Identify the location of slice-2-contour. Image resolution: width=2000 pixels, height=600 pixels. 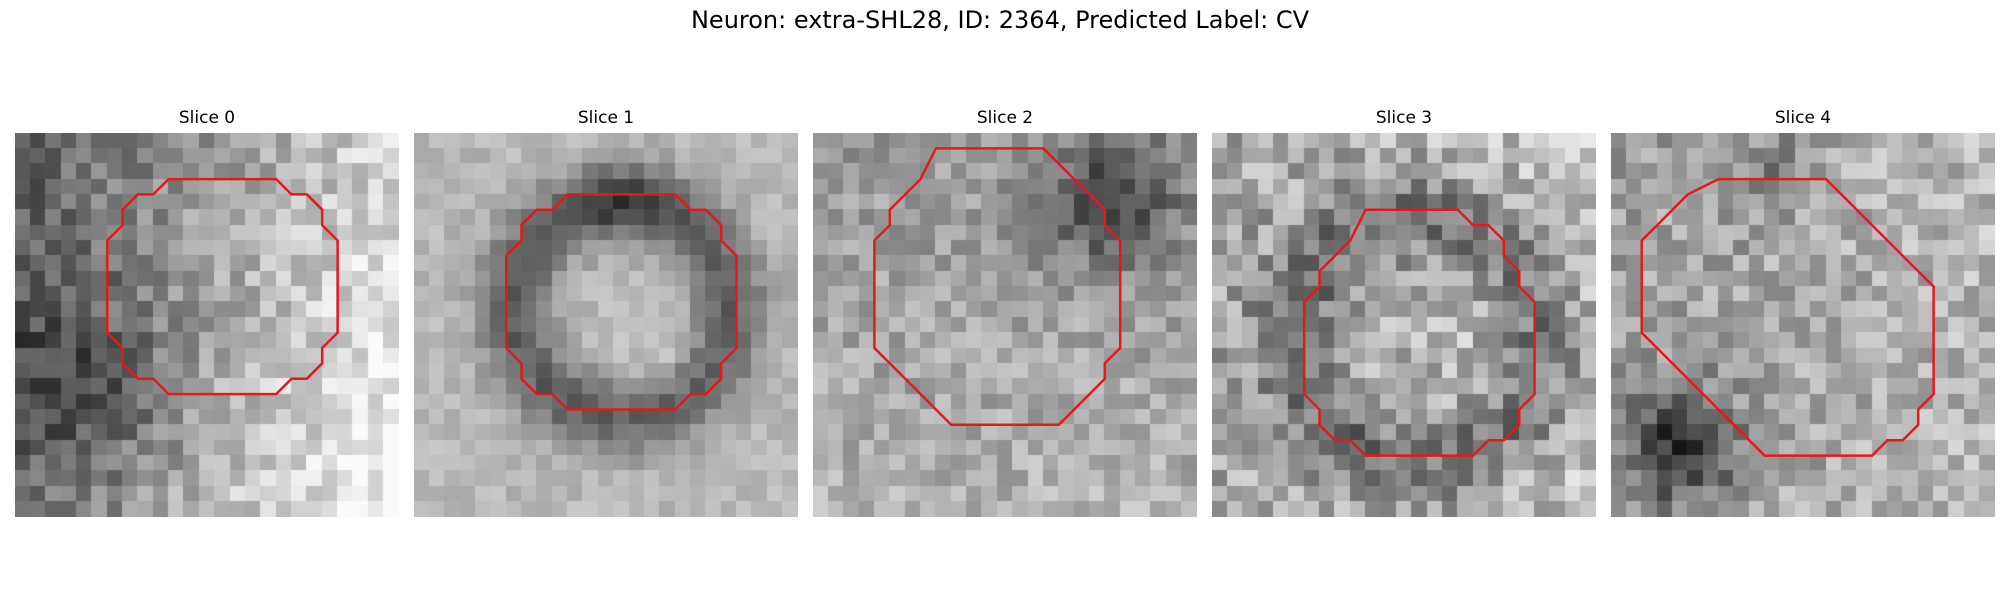
(997, 287).